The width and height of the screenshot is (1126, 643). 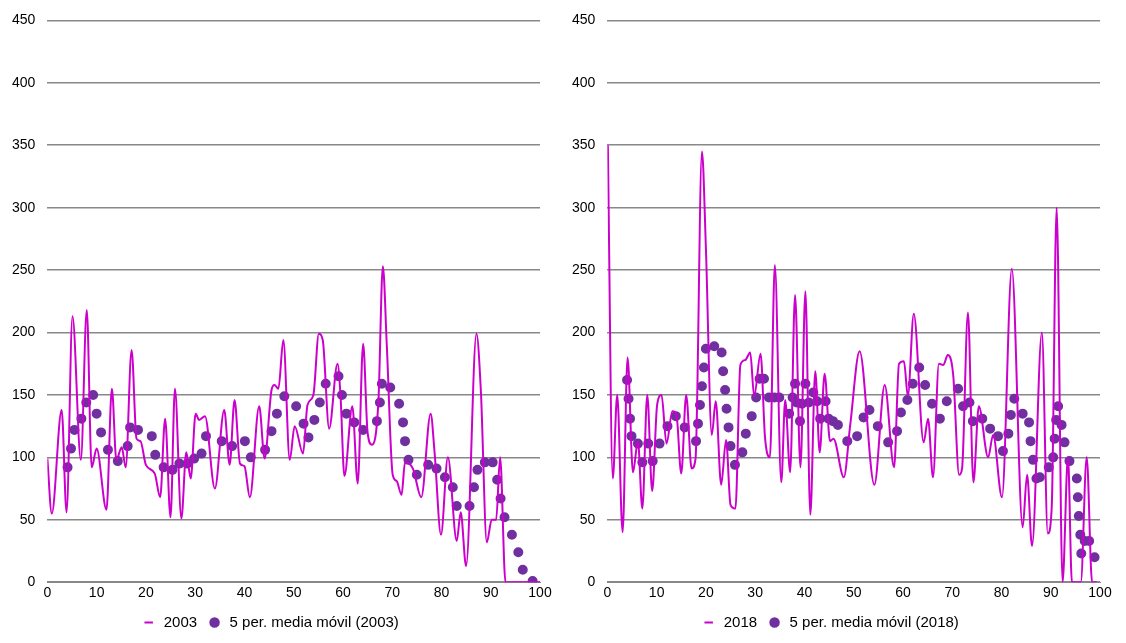 What do you see at coordinates (874, 621) in the screenshot?
I see `legend-label: 5 per. media móvil (2018)` at bounding box center [874, 621].